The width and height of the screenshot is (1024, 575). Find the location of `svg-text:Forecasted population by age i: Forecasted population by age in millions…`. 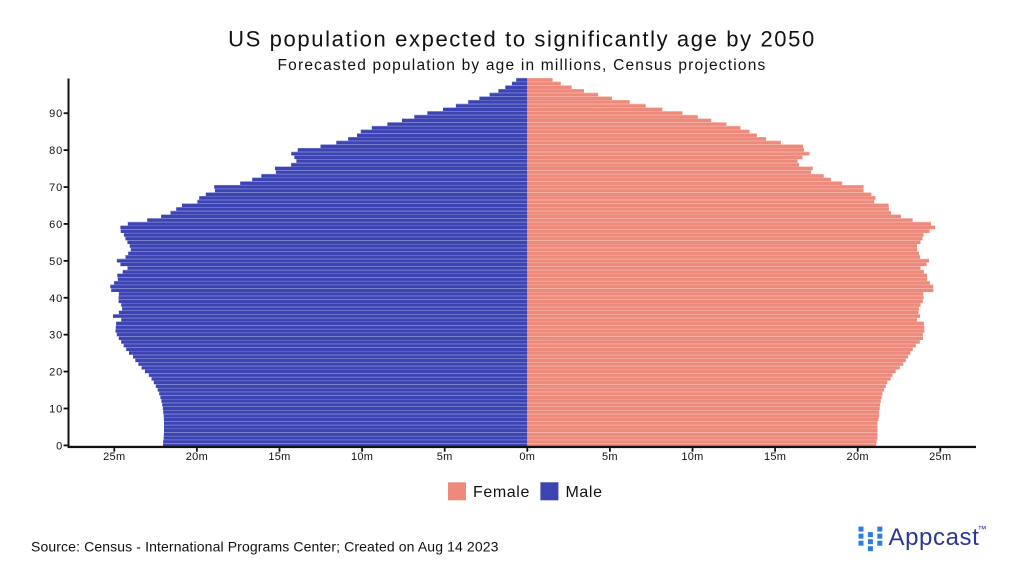

svg-text:Forecasted population by age i: Forecasted population by age in millions… is located at coordinates (521, 65).